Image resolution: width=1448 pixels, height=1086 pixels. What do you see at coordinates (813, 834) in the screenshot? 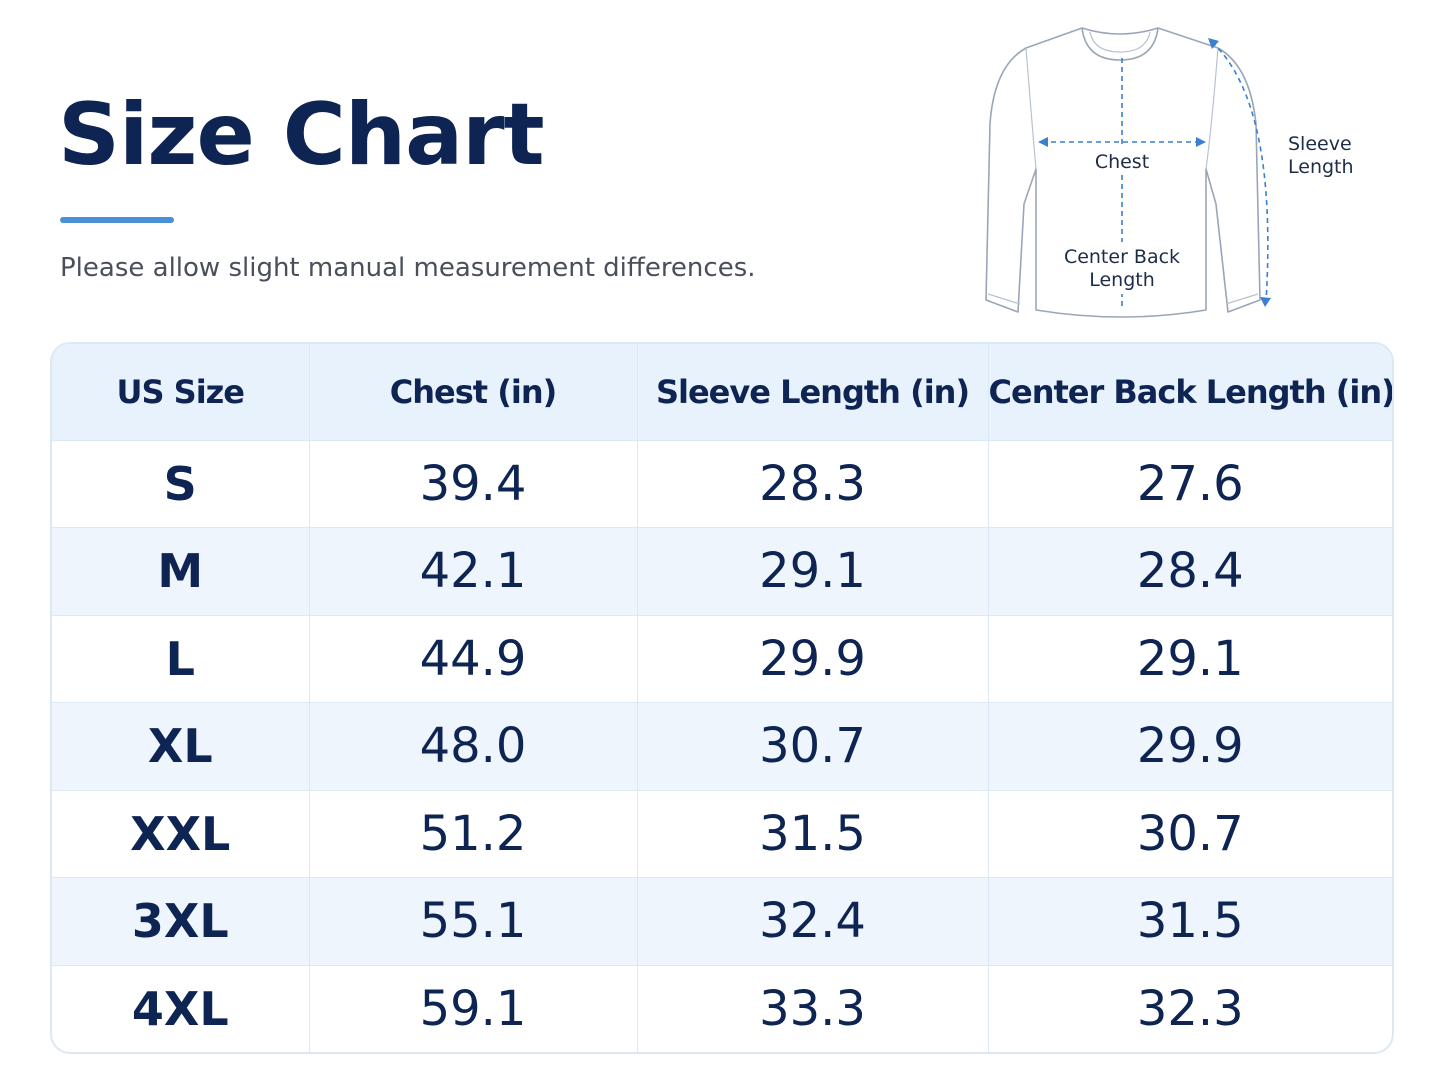
I see `sleeve-cell: 31.5` at bounding box center [813, 834].